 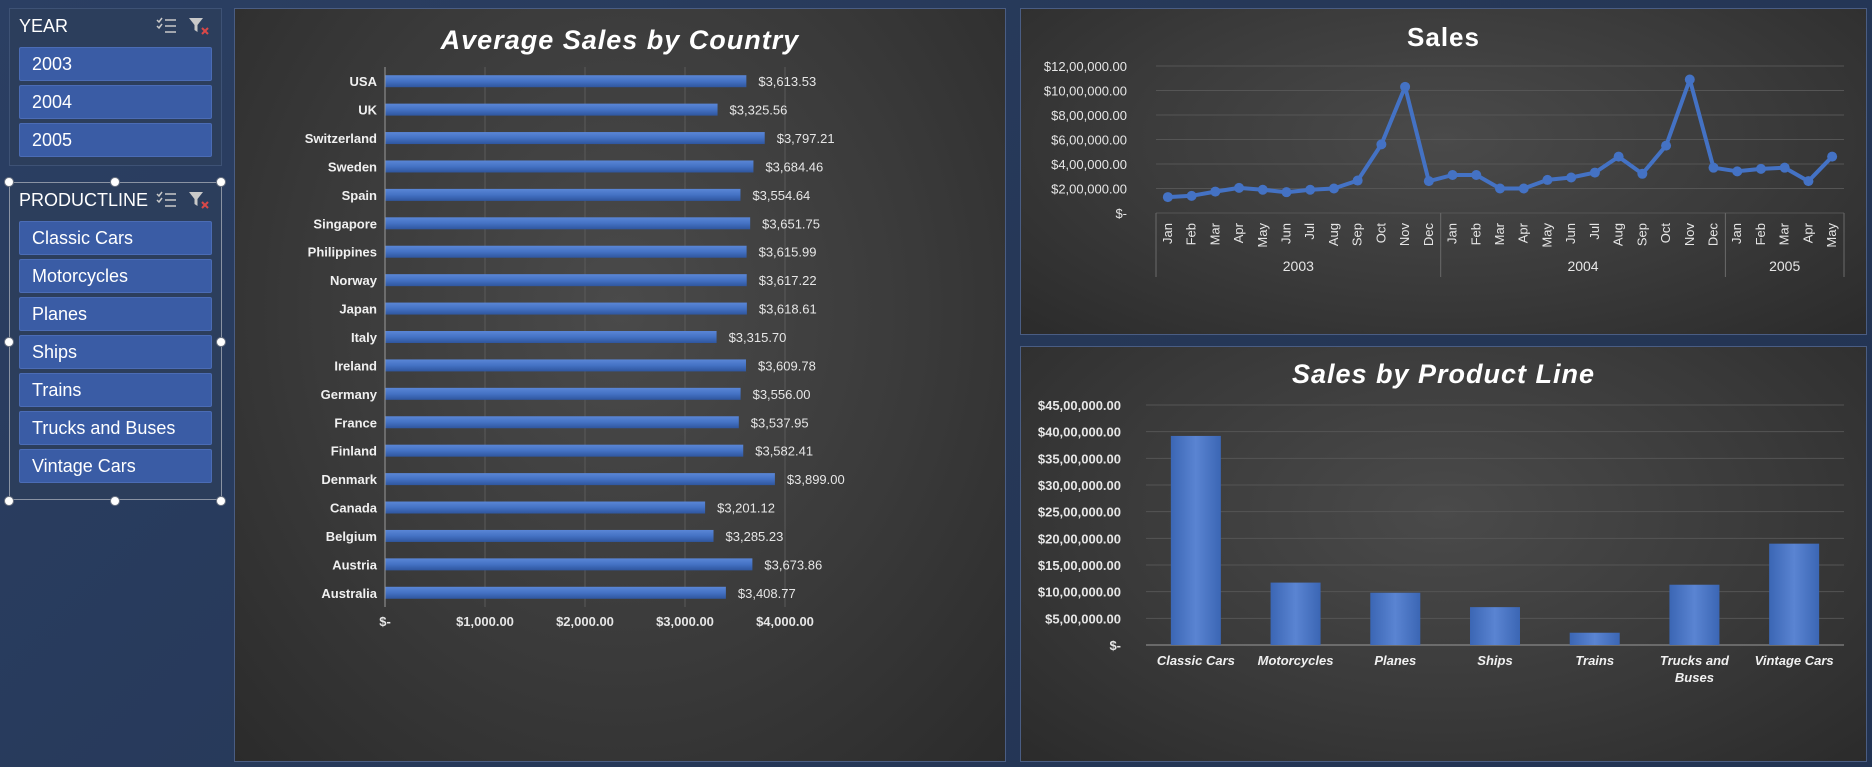 What do you see at coordinates (115, 352) in the screenshot?
I see `productline-item-ships: Ships` at bounding box center [115, 352].